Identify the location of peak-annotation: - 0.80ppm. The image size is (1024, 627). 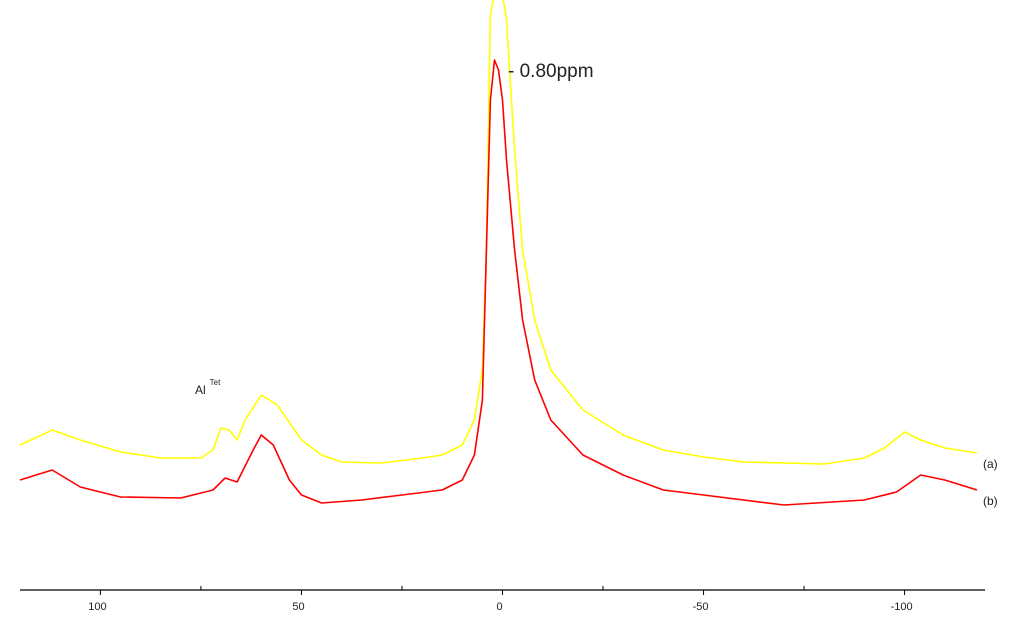
(551, 71).